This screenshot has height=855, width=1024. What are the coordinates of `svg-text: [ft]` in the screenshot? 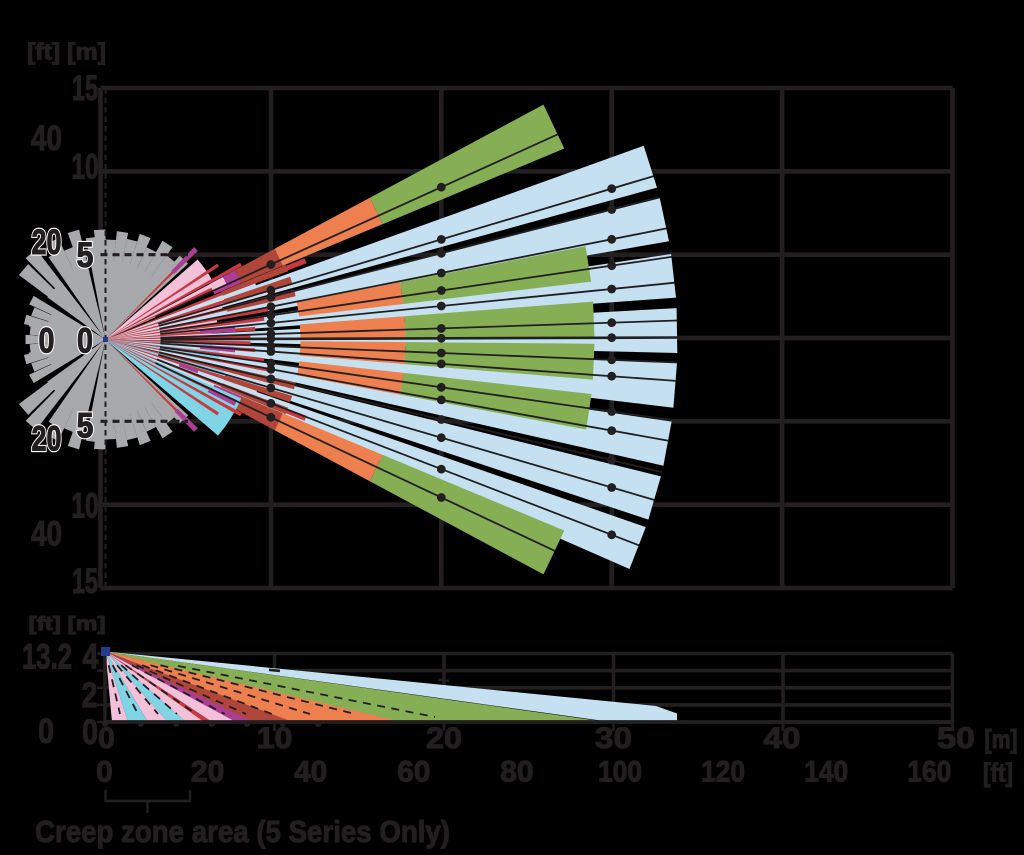 It's located at (998, 773).